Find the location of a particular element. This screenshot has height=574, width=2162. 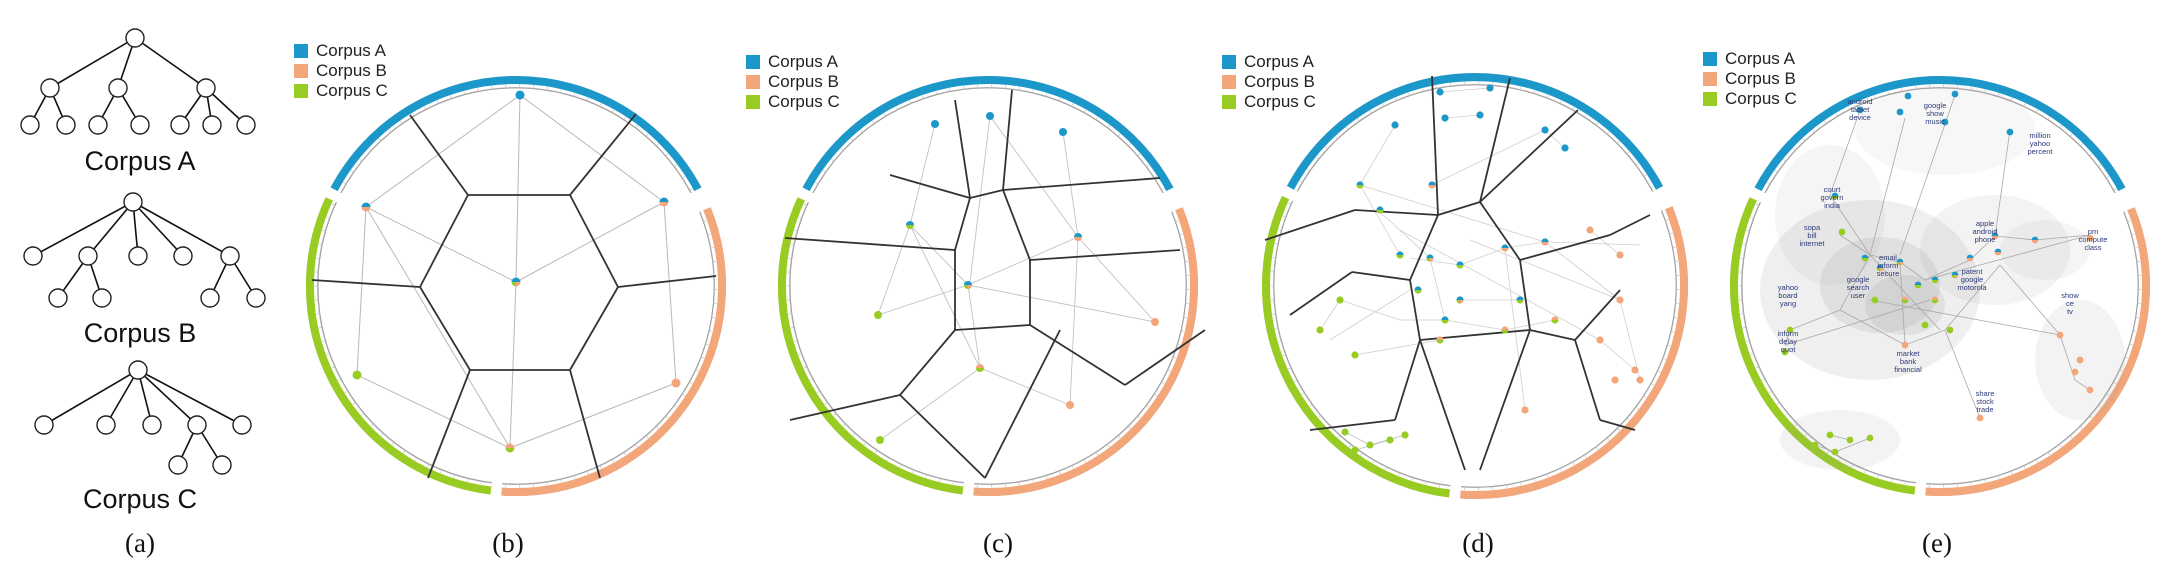

node-mixed is located at coordinates (1460, 265).